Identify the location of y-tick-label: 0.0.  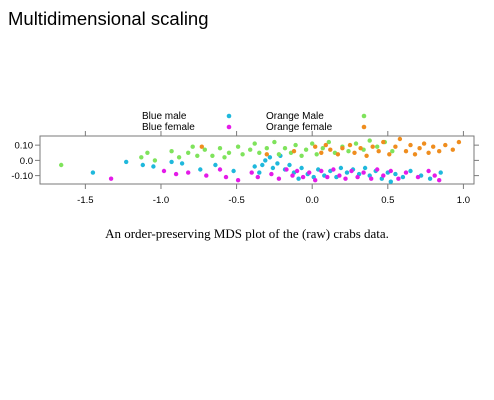
(26, 161).